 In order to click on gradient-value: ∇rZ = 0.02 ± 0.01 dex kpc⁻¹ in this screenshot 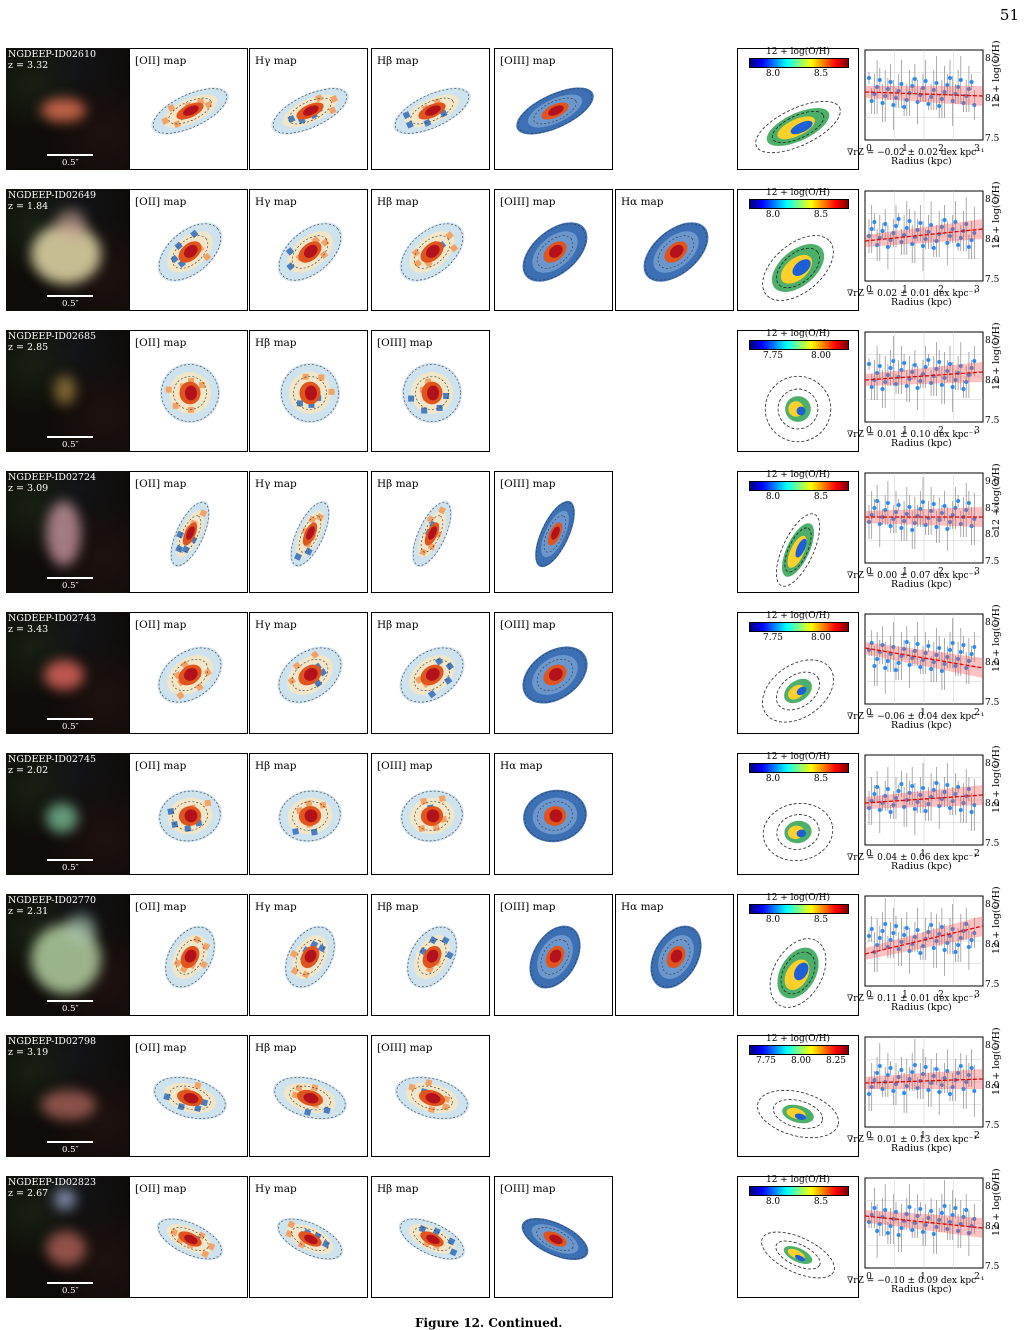, I will do `click(912, 294)`.